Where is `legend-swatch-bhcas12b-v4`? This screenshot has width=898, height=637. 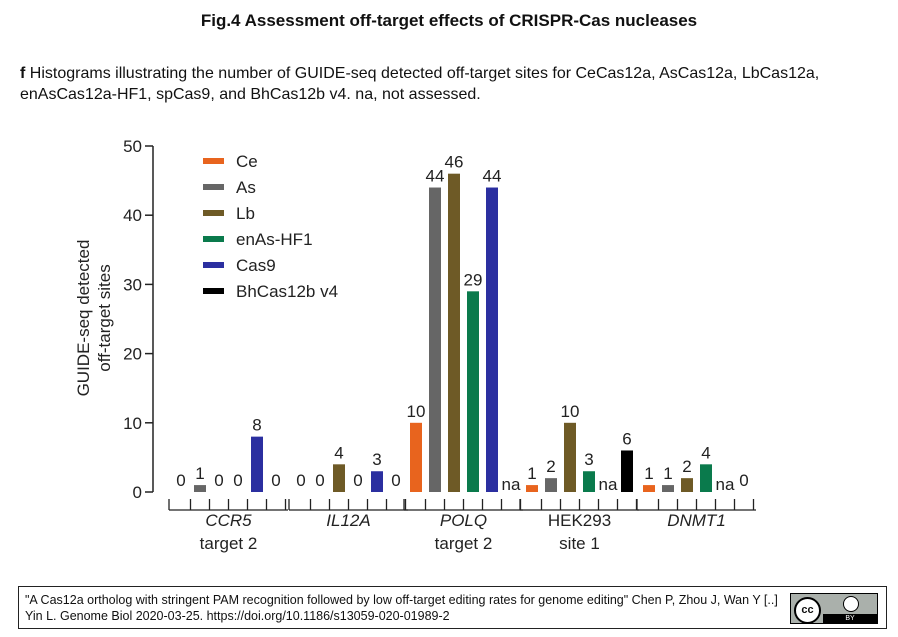 legend-swatch-bhcas12b-v4 is located at coordinates (213, 291).